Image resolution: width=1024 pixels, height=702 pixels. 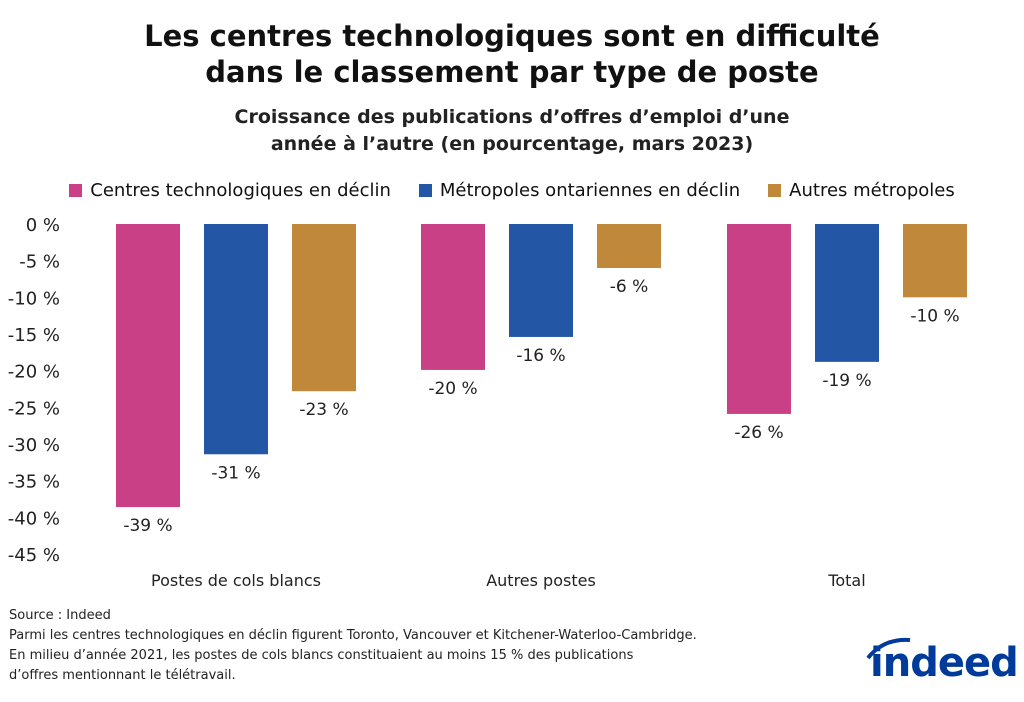 I want to click on legend-label: Métropoles ontariennes en déclin, so click(x=590, y=190).